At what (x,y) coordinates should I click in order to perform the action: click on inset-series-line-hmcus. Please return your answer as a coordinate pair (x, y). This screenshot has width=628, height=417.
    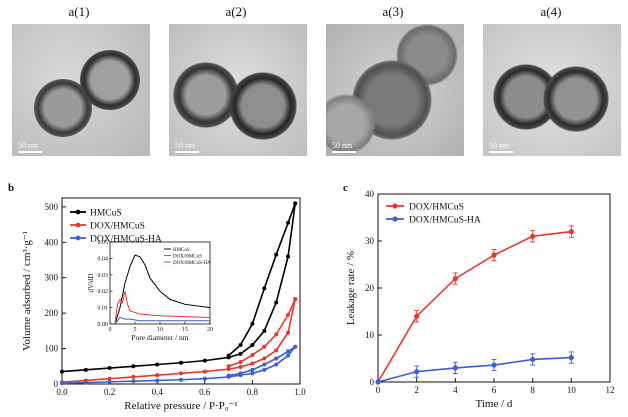
    Looking at the image, I should click on (162, 289).